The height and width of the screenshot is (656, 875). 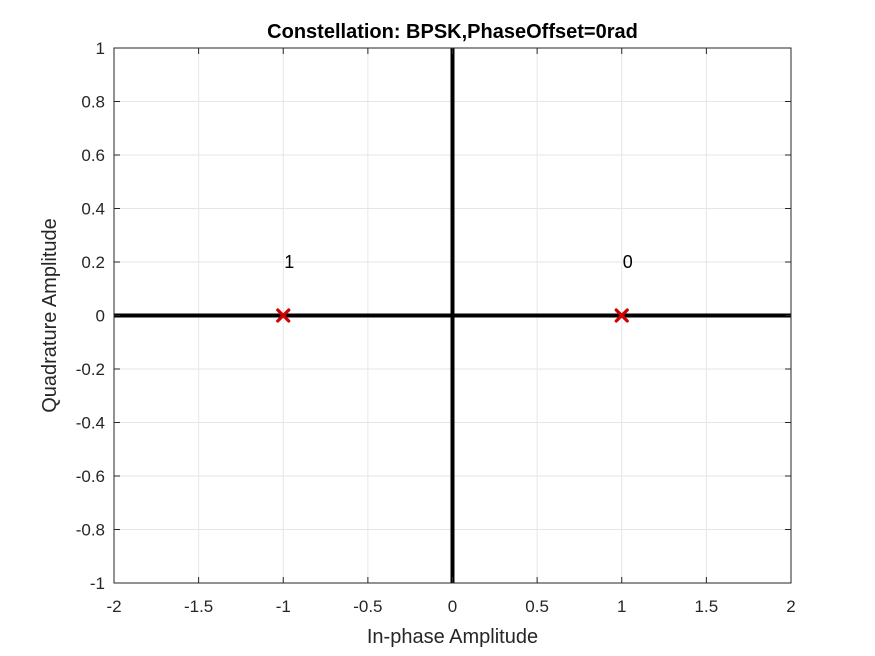 What do you see at coordinates (90, 476) in the screenshot?
I see `y-tick-label: -0.6` at bounding box center [90, 476].